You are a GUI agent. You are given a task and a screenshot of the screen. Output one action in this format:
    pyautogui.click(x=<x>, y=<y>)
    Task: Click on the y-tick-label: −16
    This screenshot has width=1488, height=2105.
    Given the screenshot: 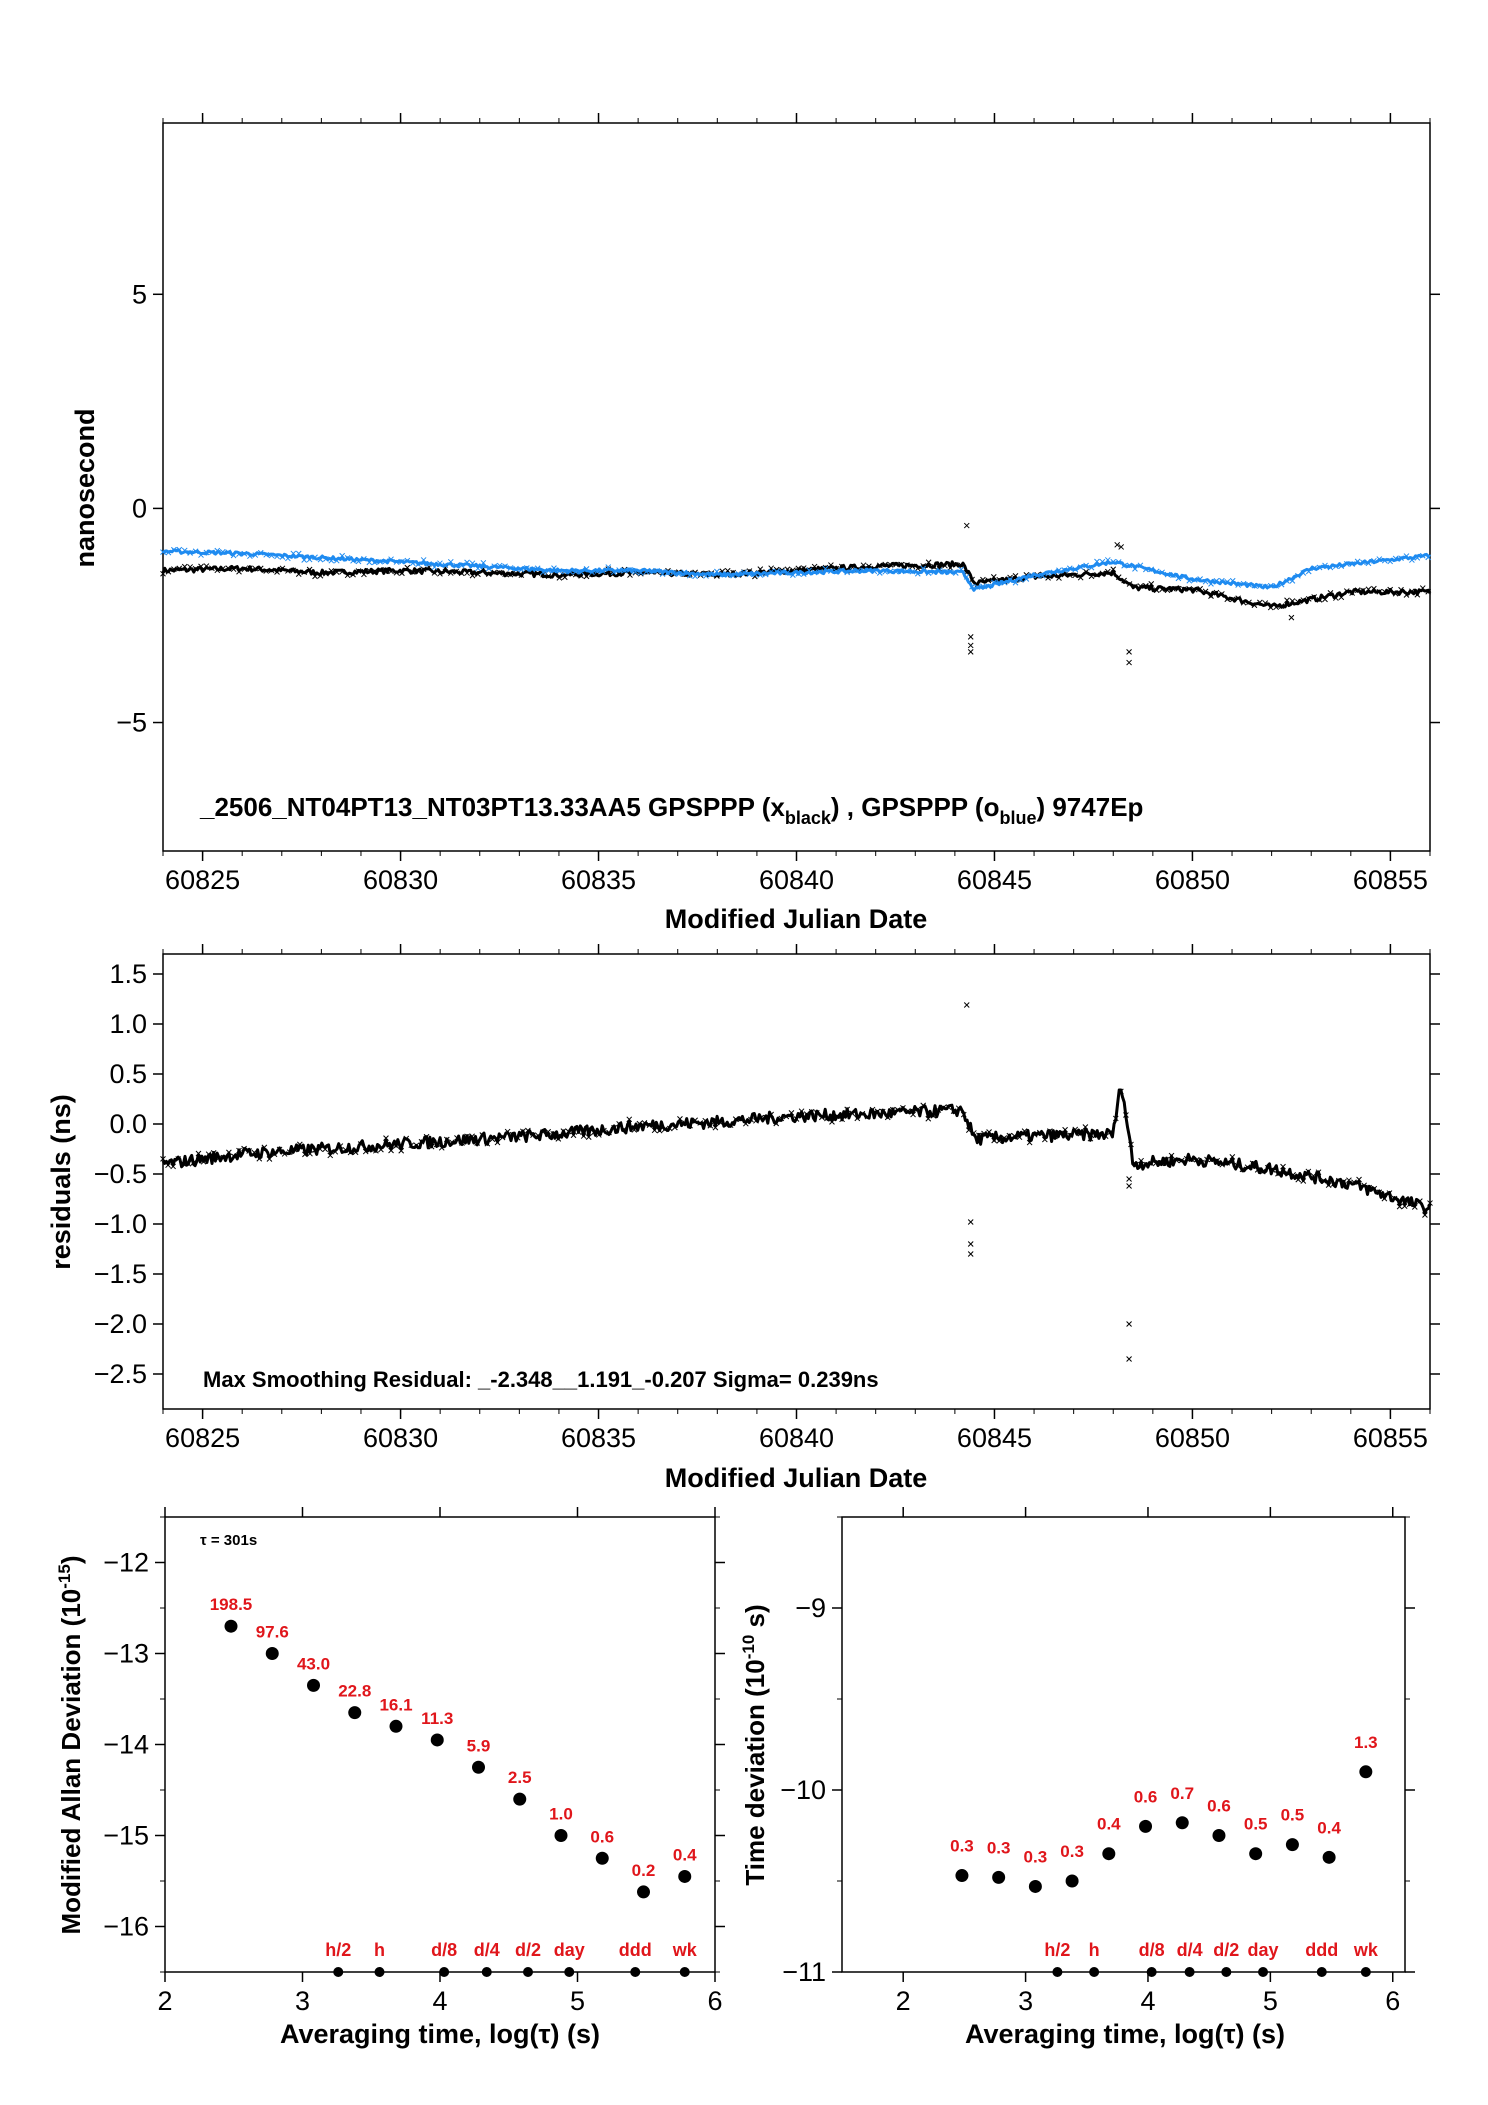 What is the action you would take?
    pyautogui.click(x=126, y=1927)
    